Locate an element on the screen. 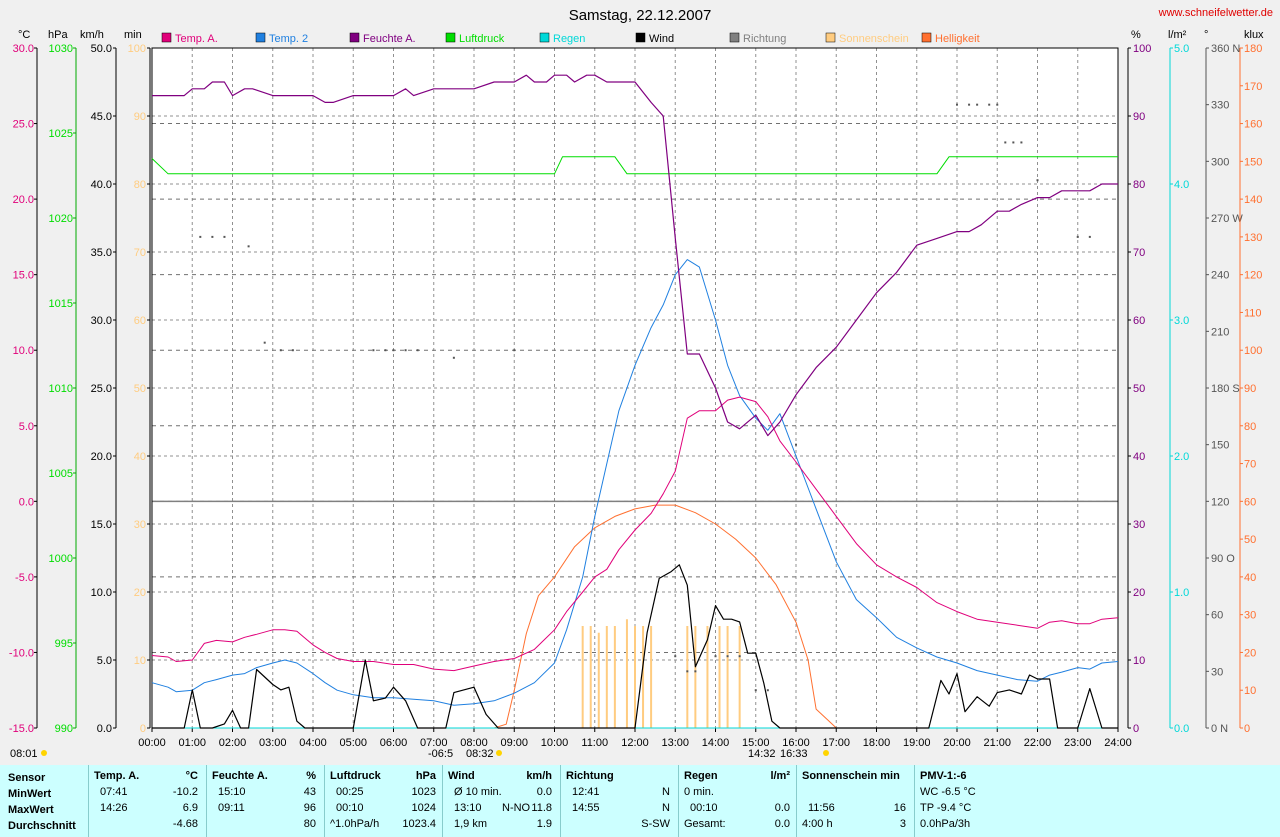 The image size is (1280, 837). tick-label-hell: 10 is located at coordinates (1250, 691).